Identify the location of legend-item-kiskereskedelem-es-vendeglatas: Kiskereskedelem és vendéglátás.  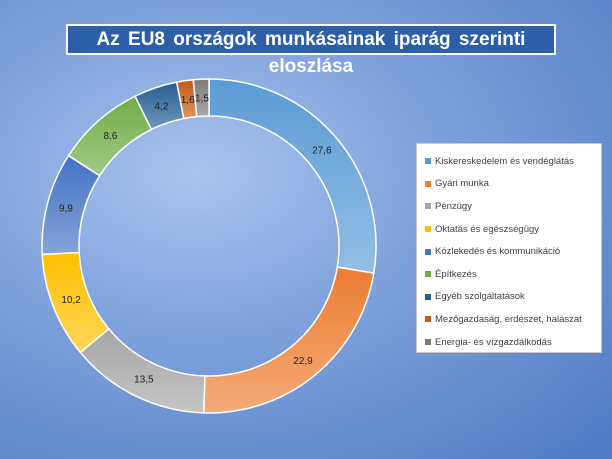
(513, 161).